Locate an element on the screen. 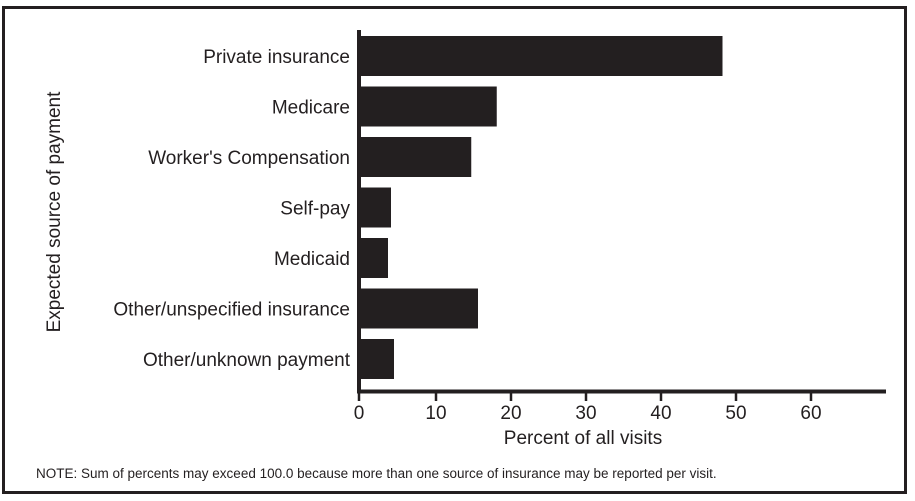  x-axis-title: Percent of all visits is located at coordinates (583, 438).